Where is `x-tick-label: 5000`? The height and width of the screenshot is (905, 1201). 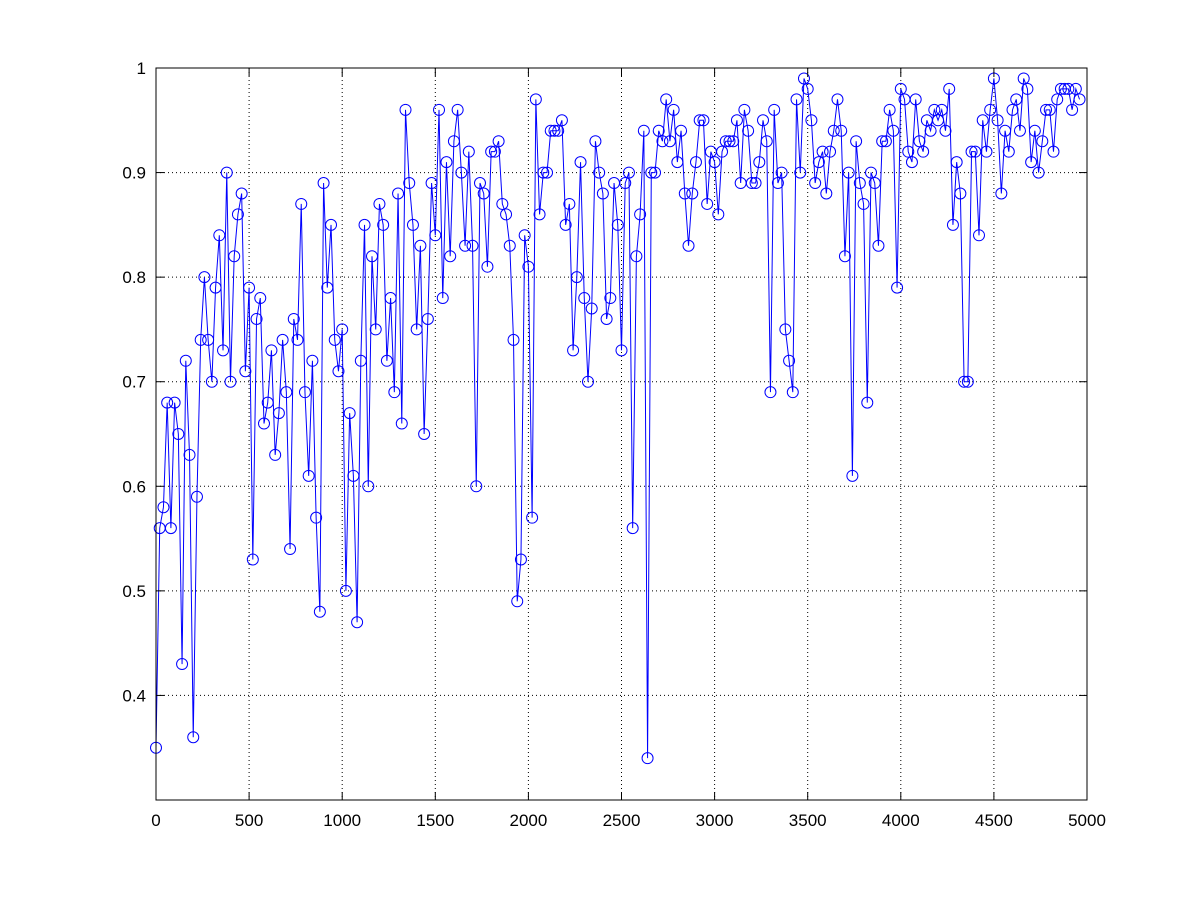 x-tick-label: 5000 is located at coordinates (1087, 820).